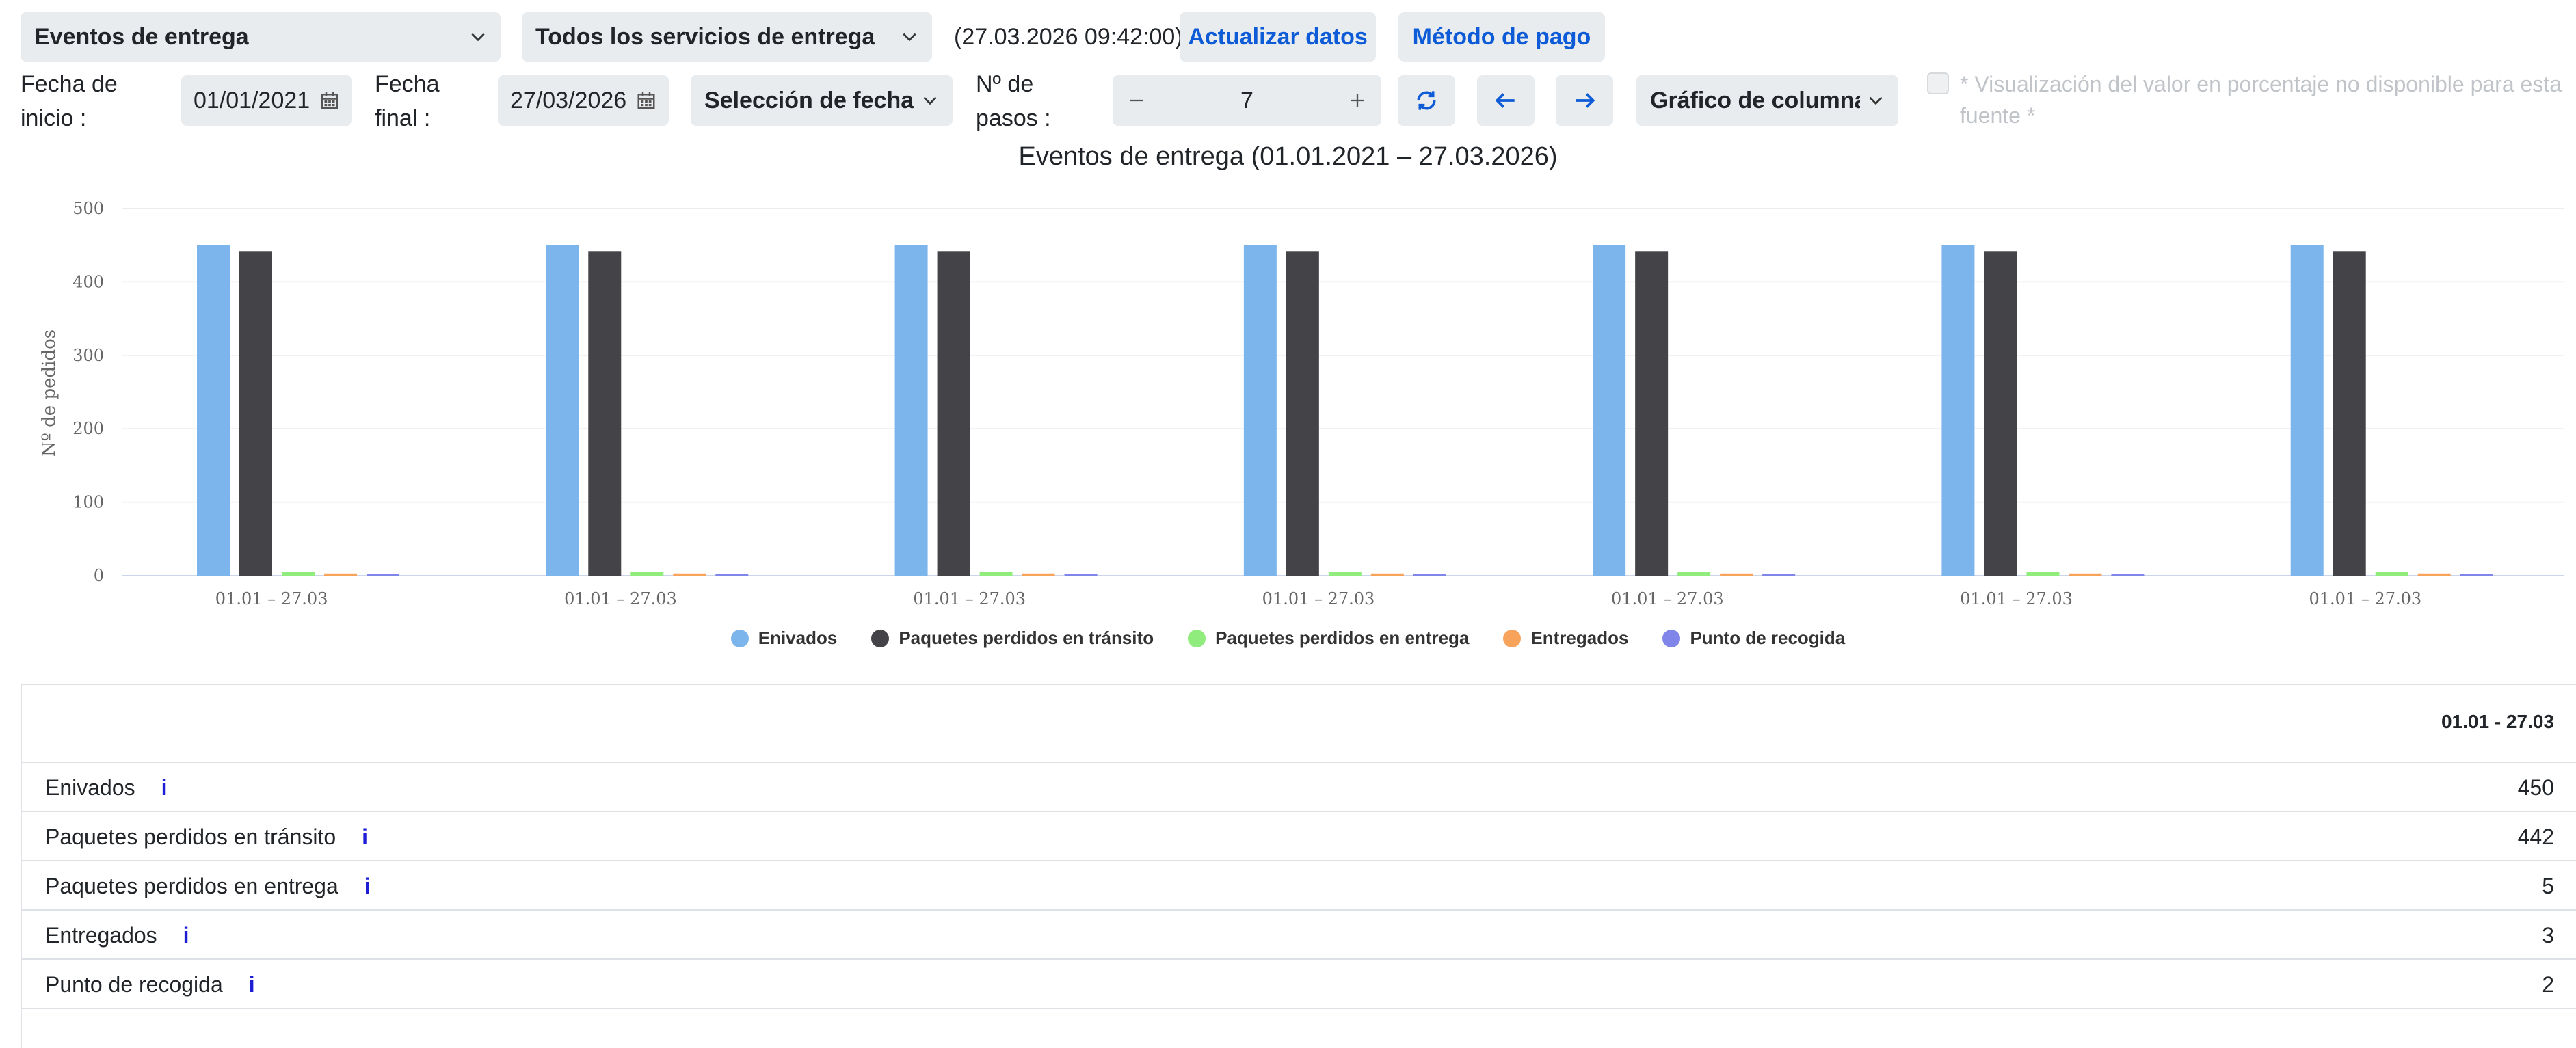  I want to click on legend-item: Paquetes perdidos en entrega, so click(1328, 638).